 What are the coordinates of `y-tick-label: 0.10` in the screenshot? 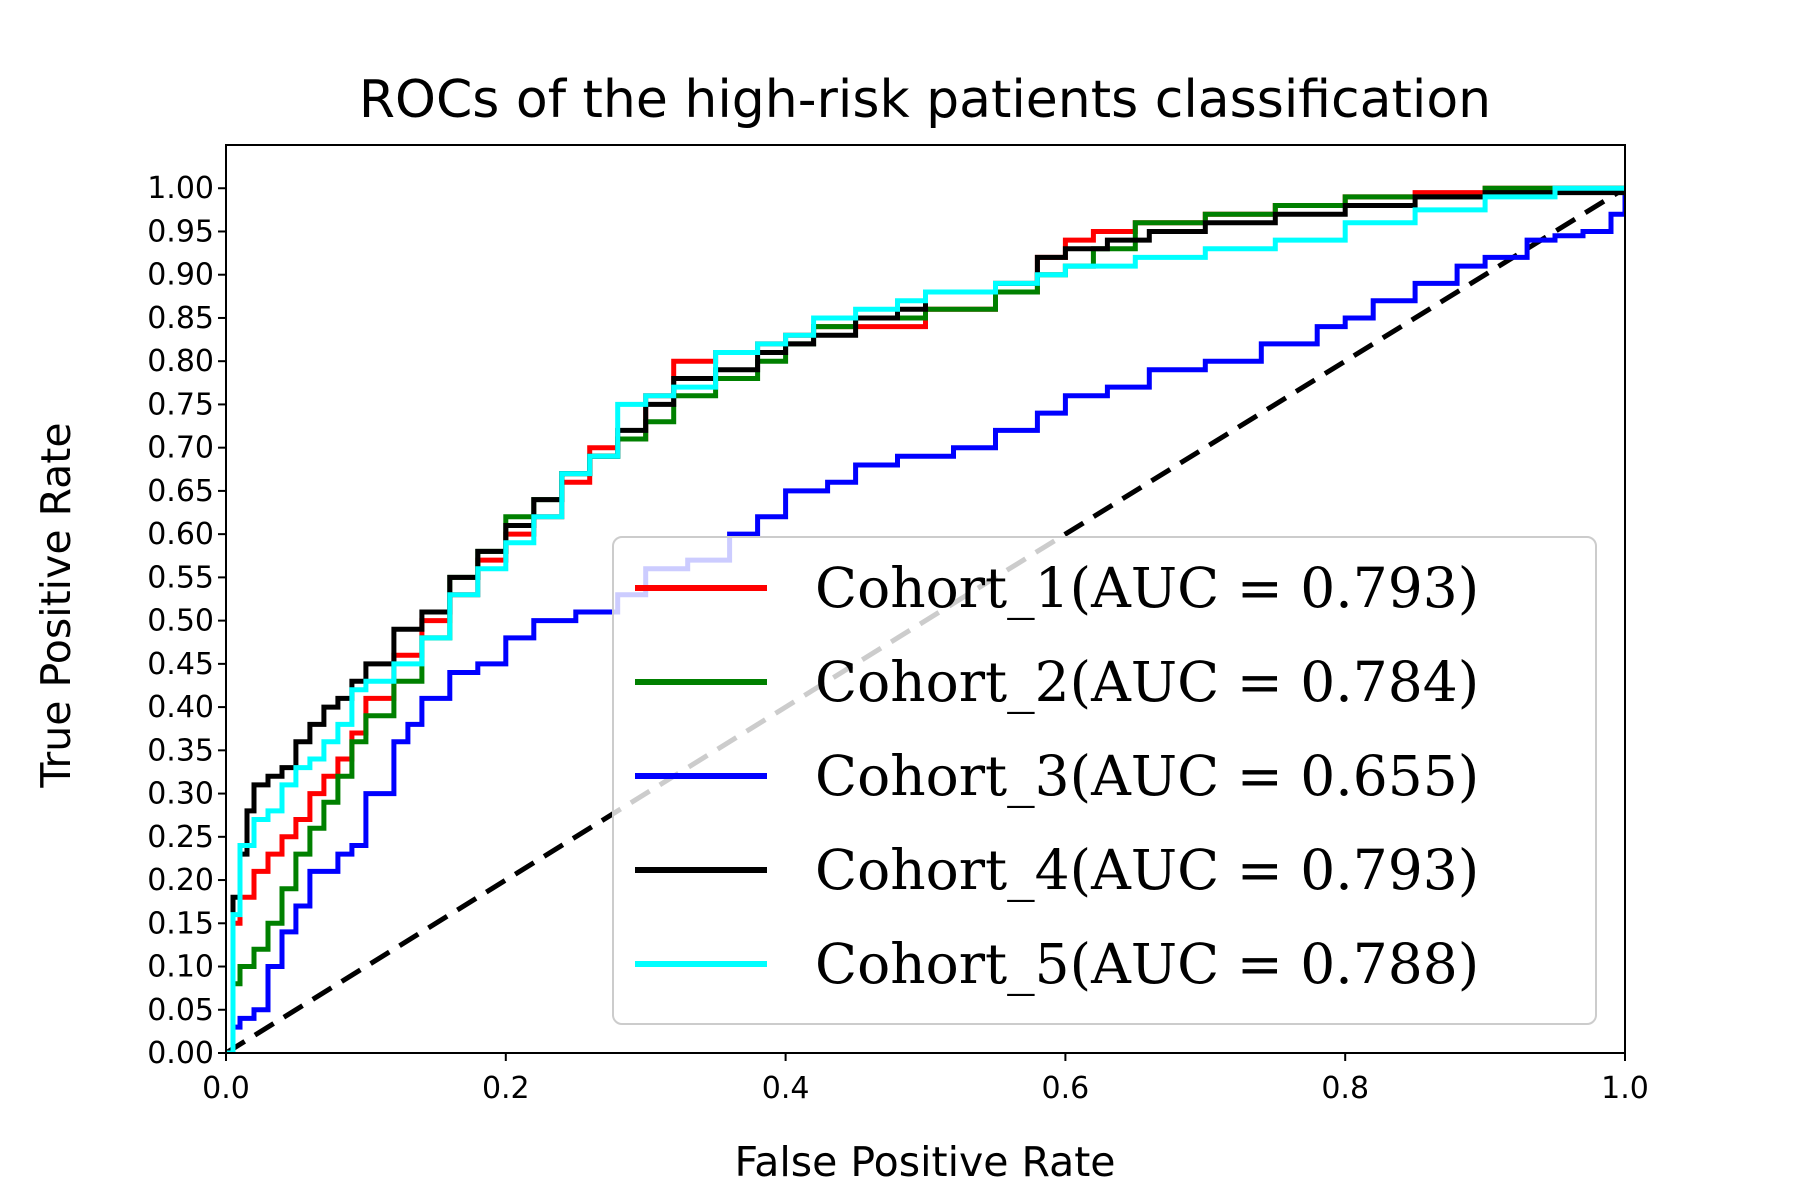 It's located at (180, 967).